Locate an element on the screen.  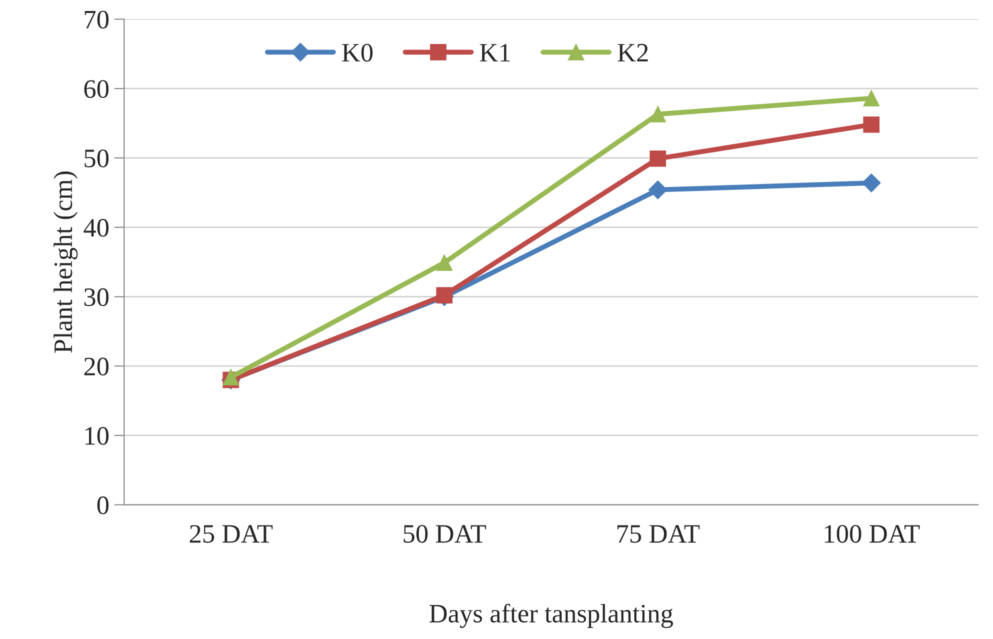
y-tick-label: 20 is located at coordinates (96, 367).